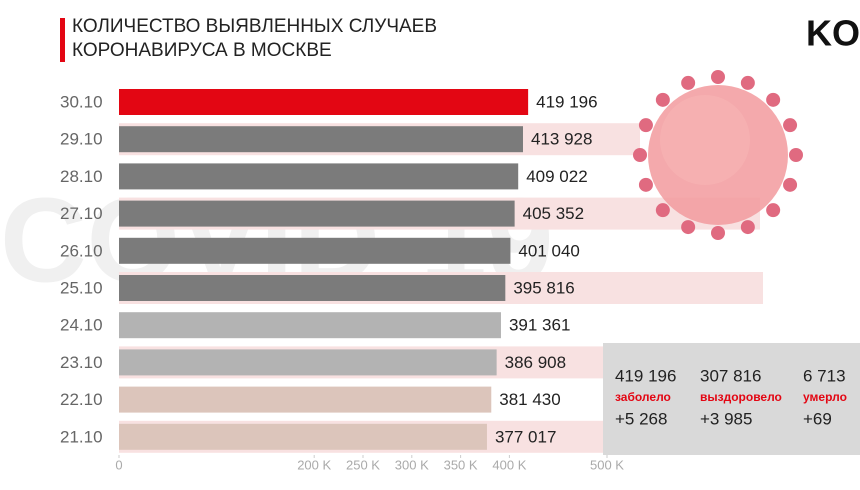  What do you see at coordinates (529, 399) in the screenshot?
I see `value-label: 381 430` at bounding box center [529, 399].